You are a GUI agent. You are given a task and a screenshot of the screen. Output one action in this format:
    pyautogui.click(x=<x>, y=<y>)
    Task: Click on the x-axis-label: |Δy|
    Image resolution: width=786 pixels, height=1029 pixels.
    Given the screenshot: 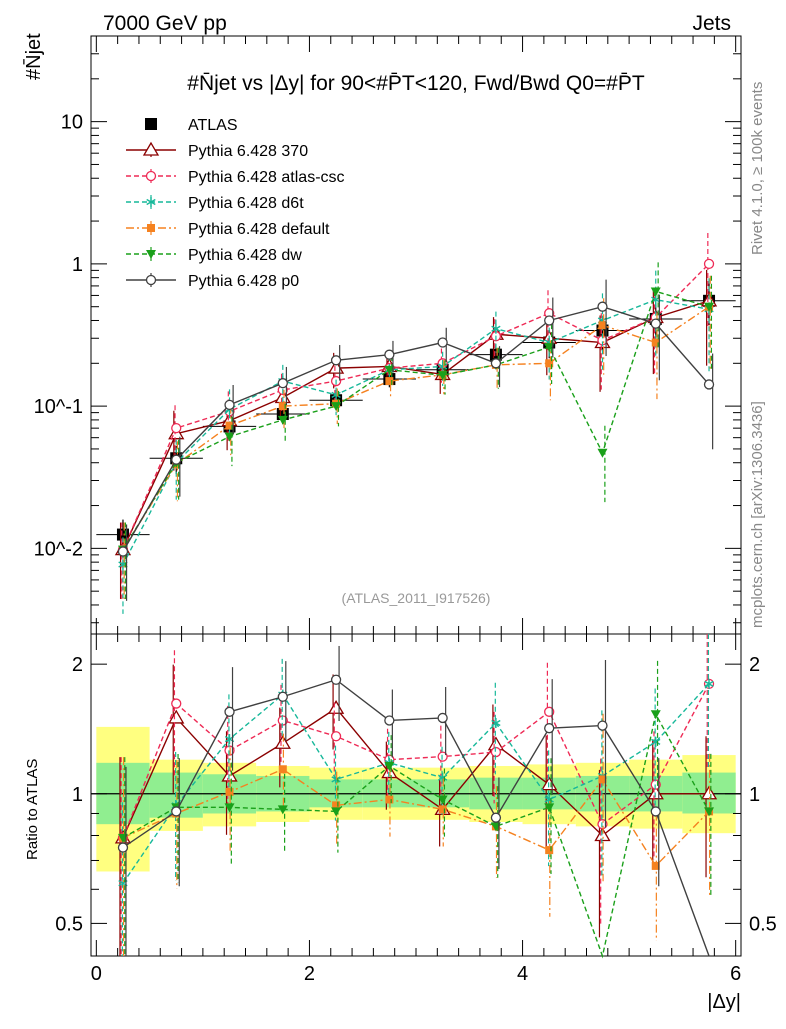 What is the action you would take?
    pyautogui.click(x=724, y=1002)
    